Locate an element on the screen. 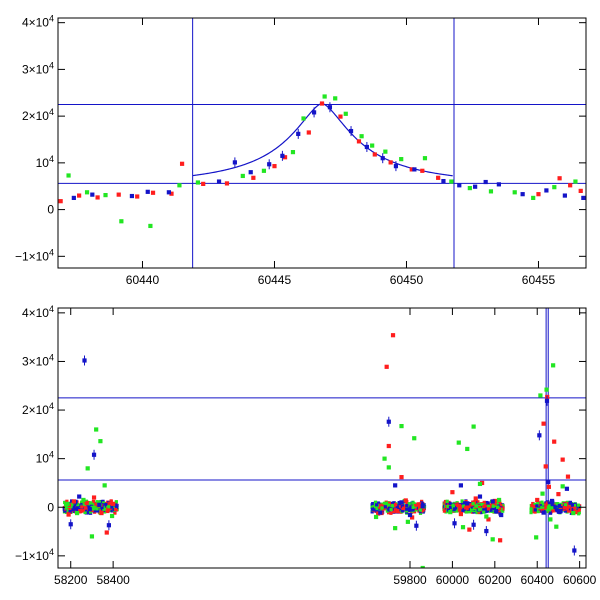  top-y-tick-label: 0 is located at coordinates (50, 210).